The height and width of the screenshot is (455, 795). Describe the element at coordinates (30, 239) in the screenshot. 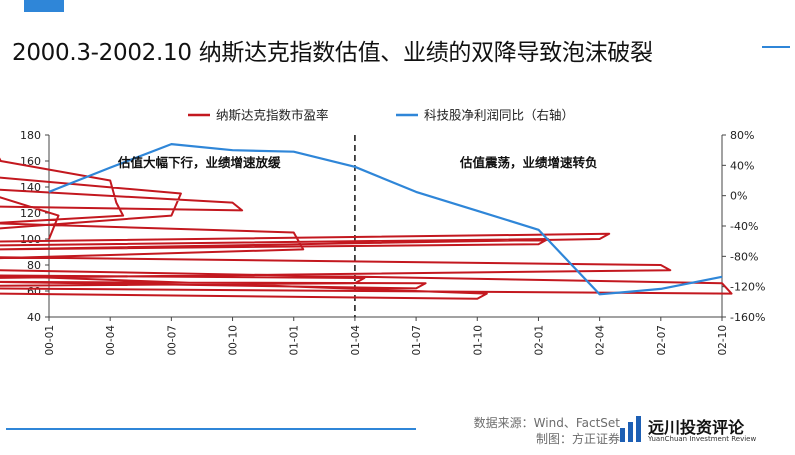

I see `left-axis-tick-label: 100` at that location.